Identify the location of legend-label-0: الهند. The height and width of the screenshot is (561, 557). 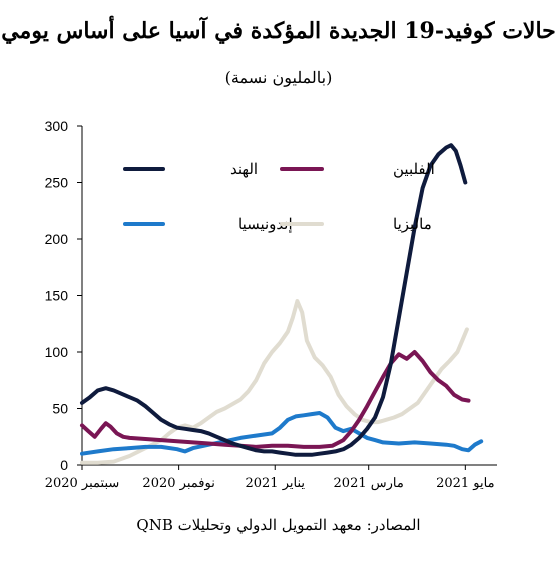
(244, 169).